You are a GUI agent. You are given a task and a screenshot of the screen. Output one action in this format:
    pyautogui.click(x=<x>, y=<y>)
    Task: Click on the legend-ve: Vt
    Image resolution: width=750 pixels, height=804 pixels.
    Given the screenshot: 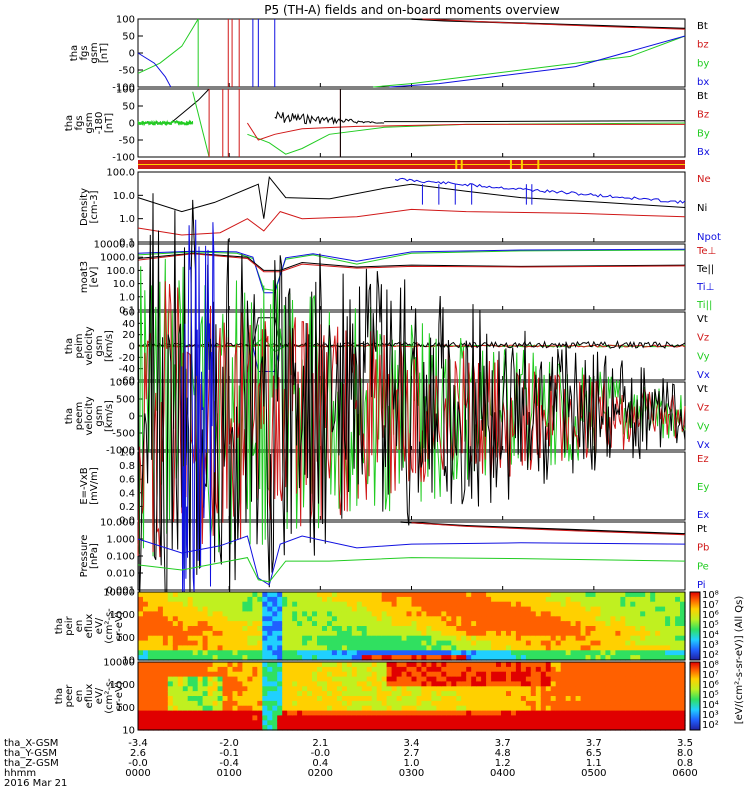 What is the action you would take?
    pyautogui.click(x=702, y=389)
    